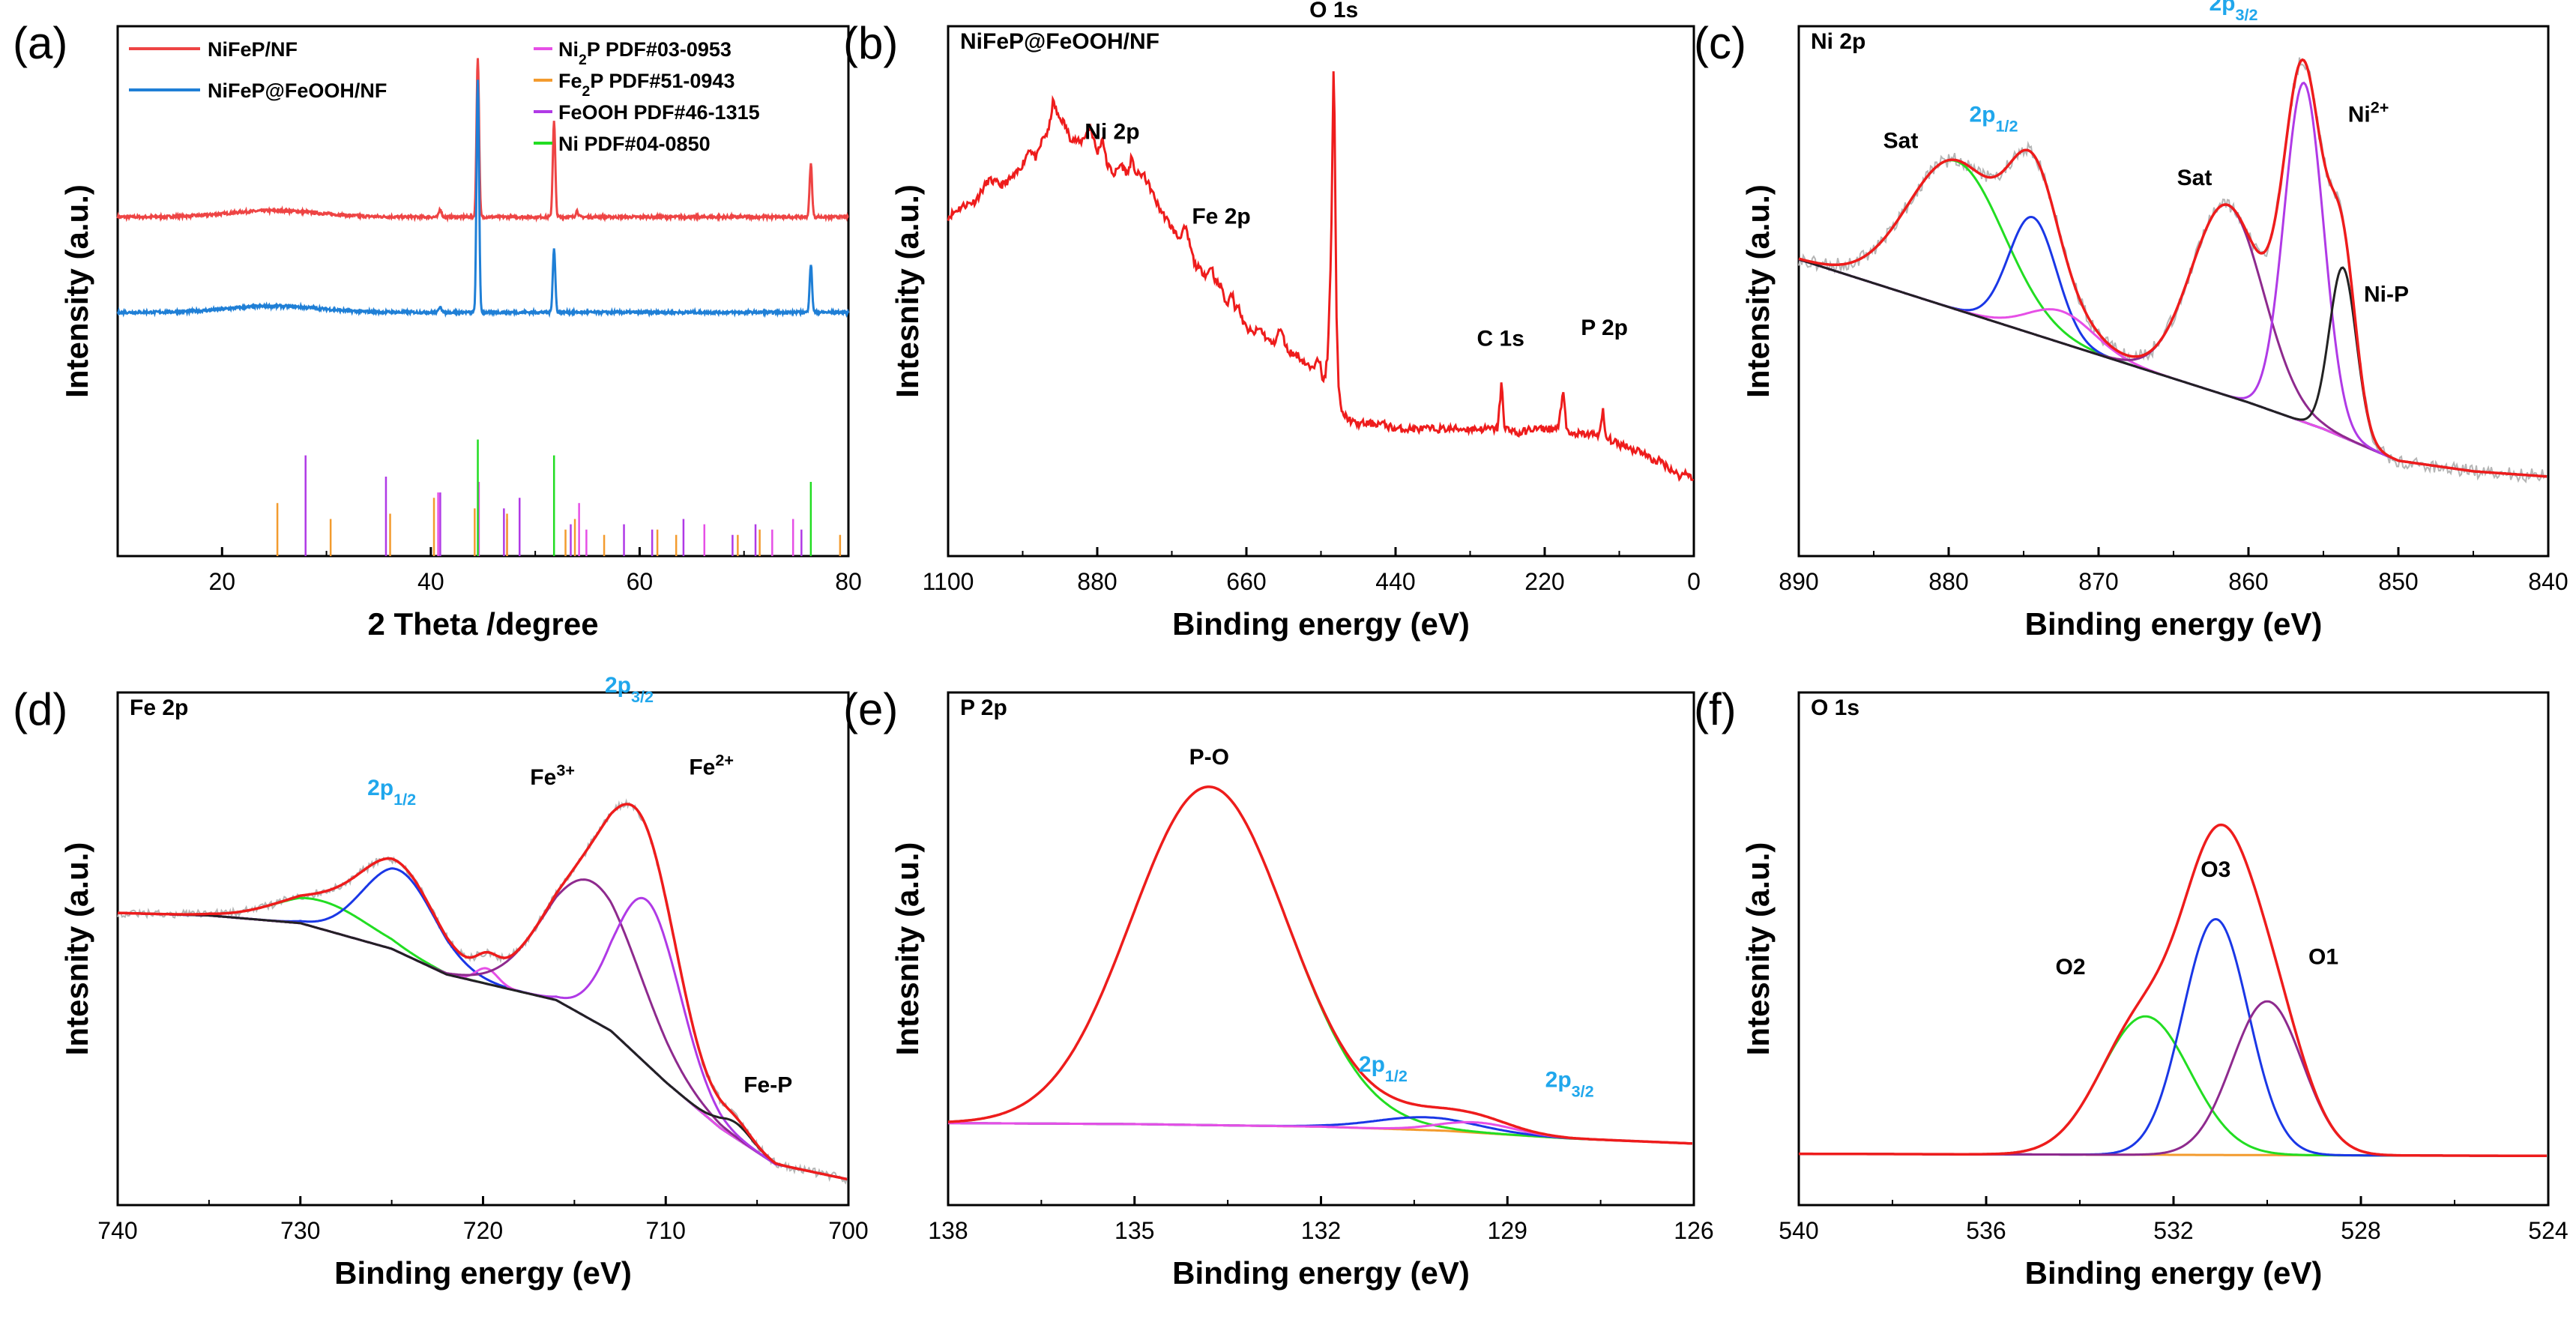 The image size is (2576, 1319). What do you see at coordinates (253, 50) in the screenshot?
I see `legend-label: NiFeP/NF` at bounding box center [253, 50].